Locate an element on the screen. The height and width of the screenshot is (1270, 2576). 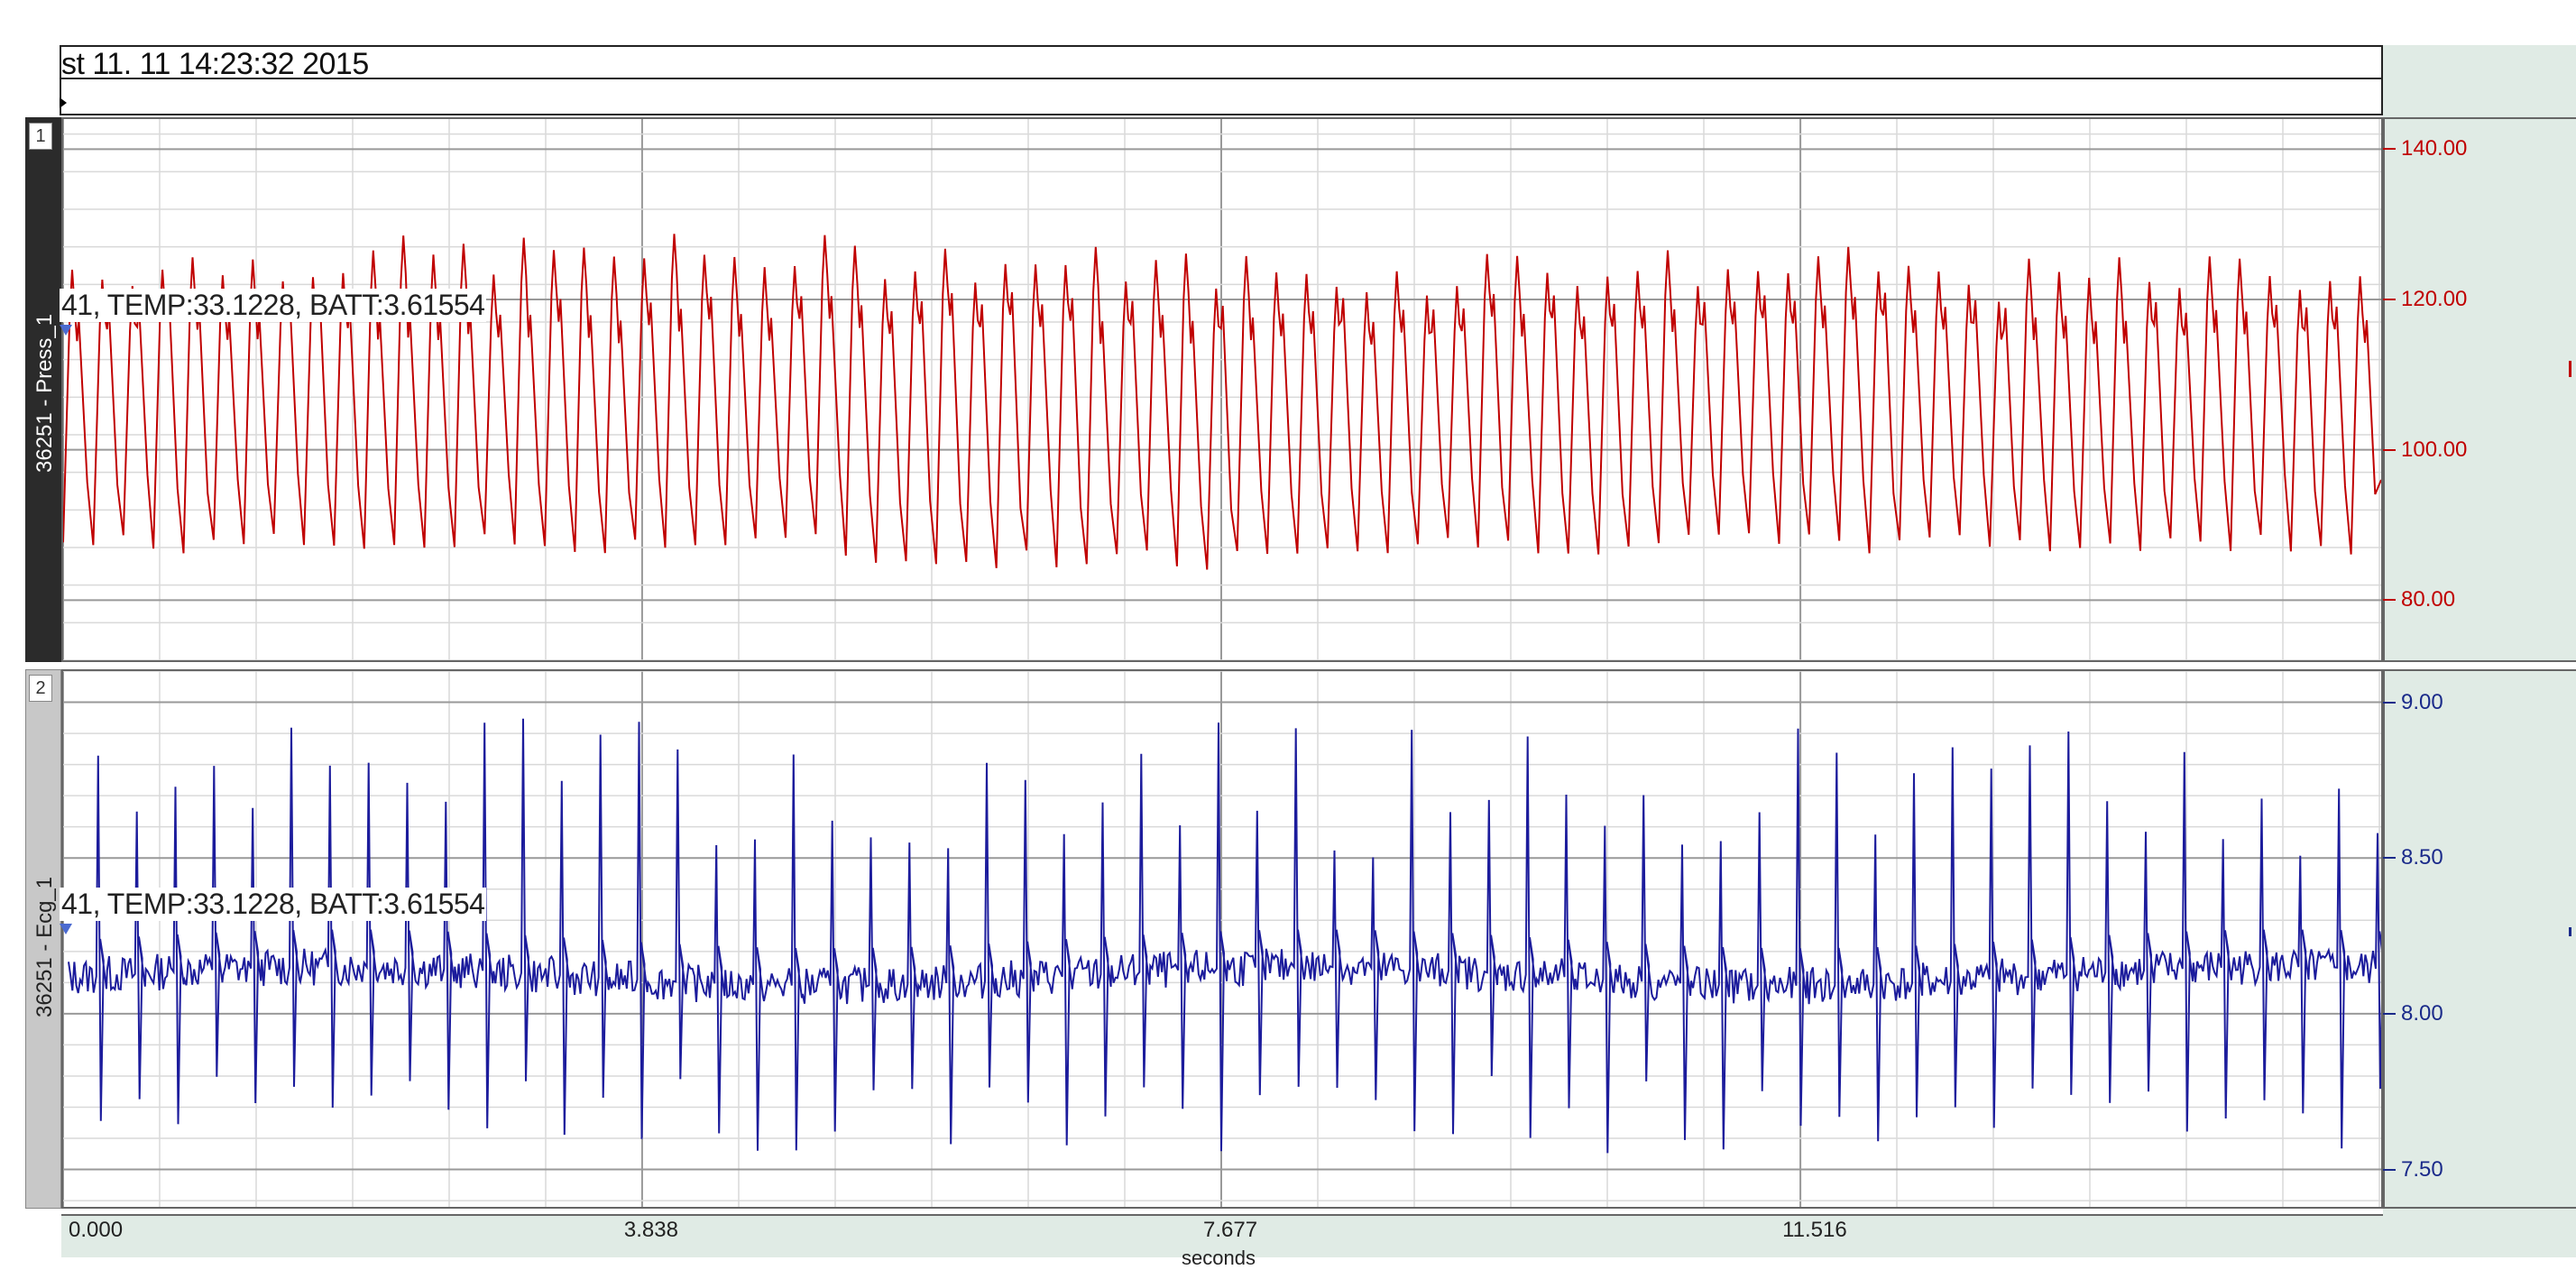
y-tick-label: 120.00 is located at coordinates (2434, 299).